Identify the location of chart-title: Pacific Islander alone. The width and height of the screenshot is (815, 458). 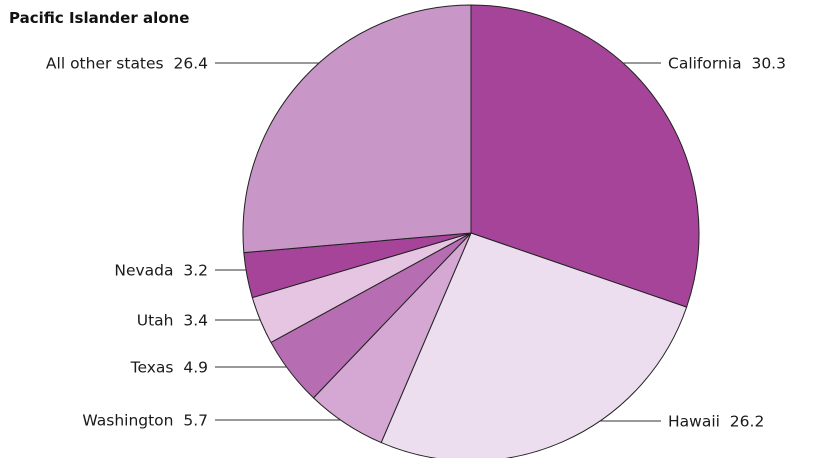
(99, 18).